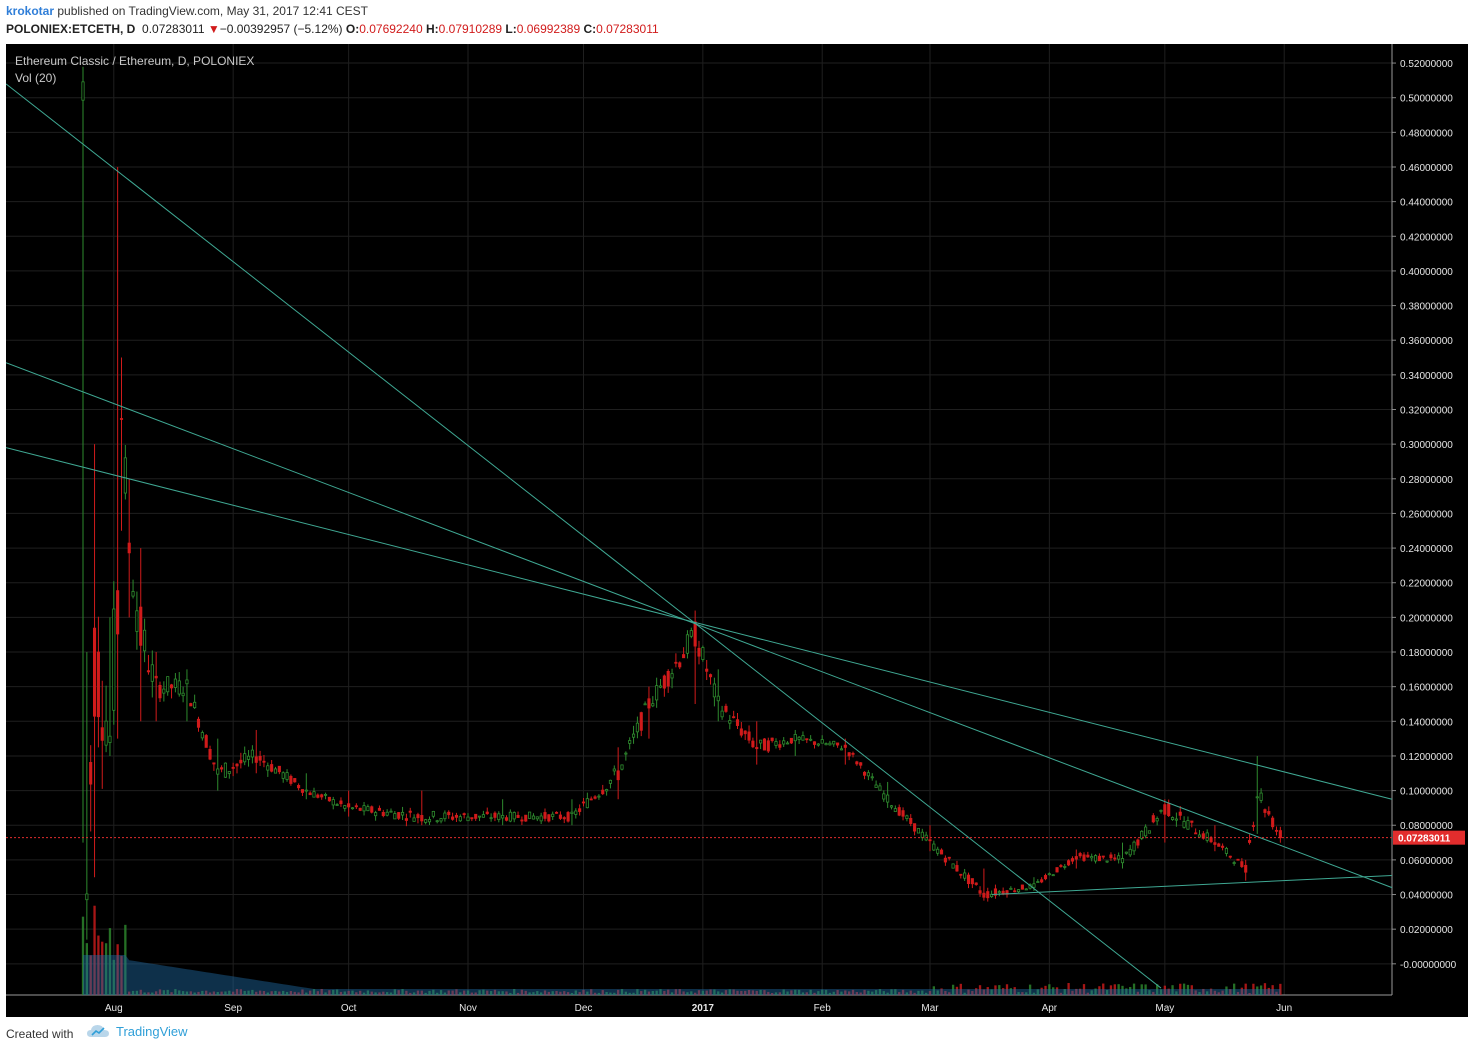 The image size is (1471, 1052). What do you see at coordinates (1424, 839) in the screenshot?
I see `last-price-label: 0.07283011` at bounding box center [1424, 839].